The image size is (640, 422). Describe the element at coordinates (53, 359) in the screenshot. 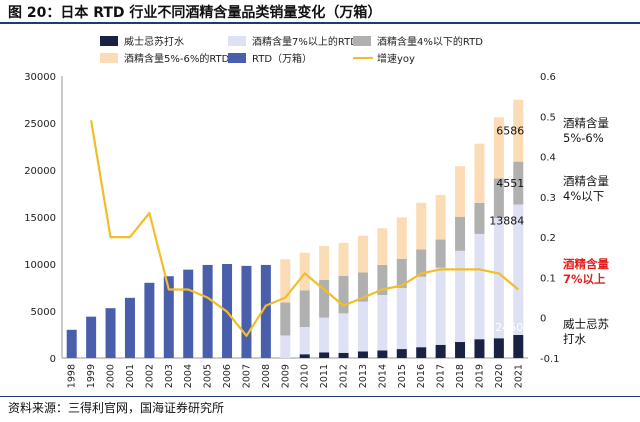

I see `y-tick-label: 0` at that location.